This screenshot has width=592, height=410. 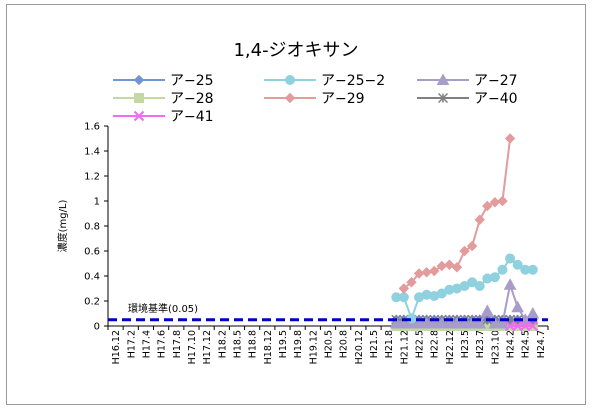 What do you see at coordinates (329, 344) in the screenshot?
I see `x-tick-label: H20.5` at bounding box center [329, 344].